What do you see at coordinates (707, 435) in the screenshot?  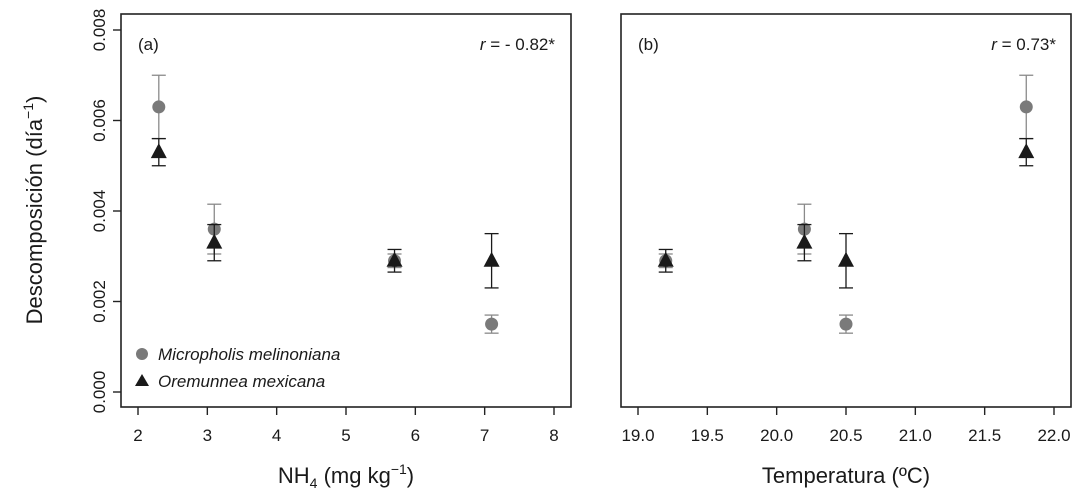 I see `x-tick-label-b: 19.5` at bounding box center [707, 435].